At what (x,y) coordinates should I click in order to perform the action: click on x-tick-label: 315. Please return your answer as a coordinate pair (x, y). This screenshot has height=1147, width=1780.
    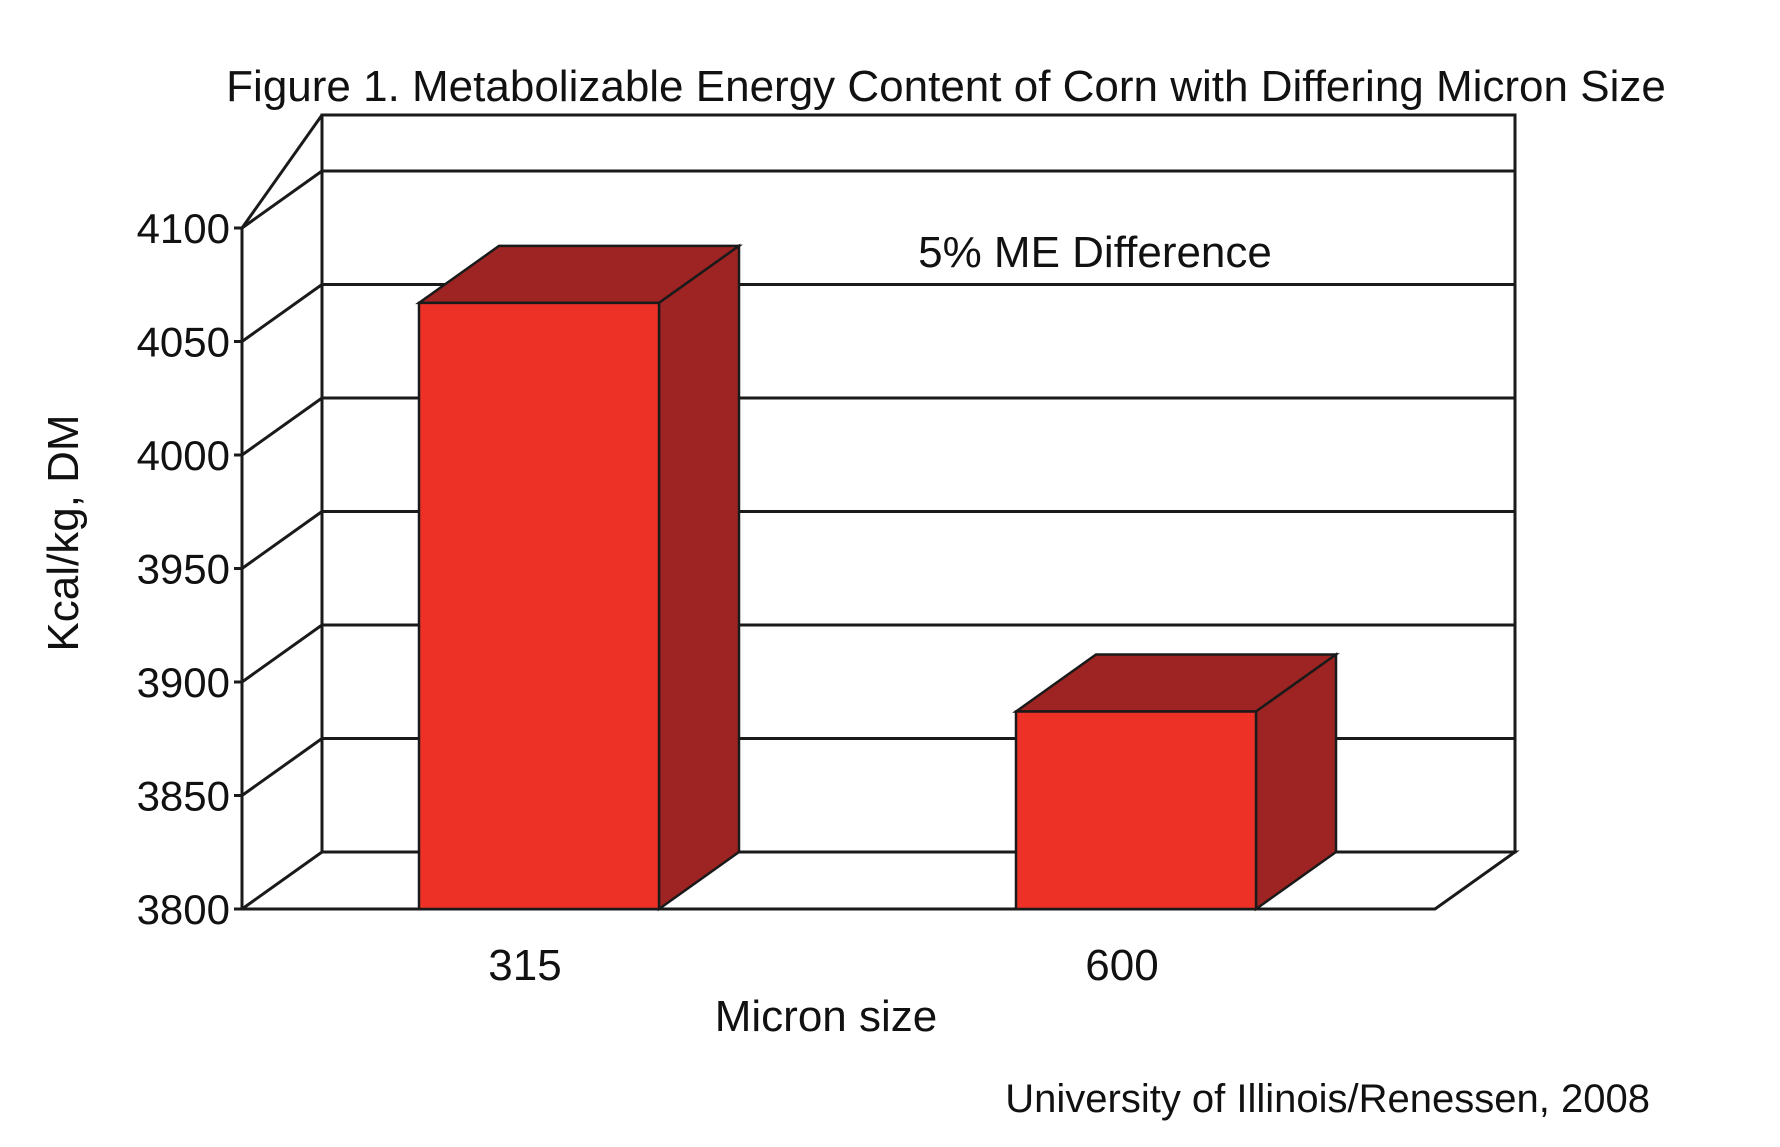
    Looking at the image, I should click on (524, 965).